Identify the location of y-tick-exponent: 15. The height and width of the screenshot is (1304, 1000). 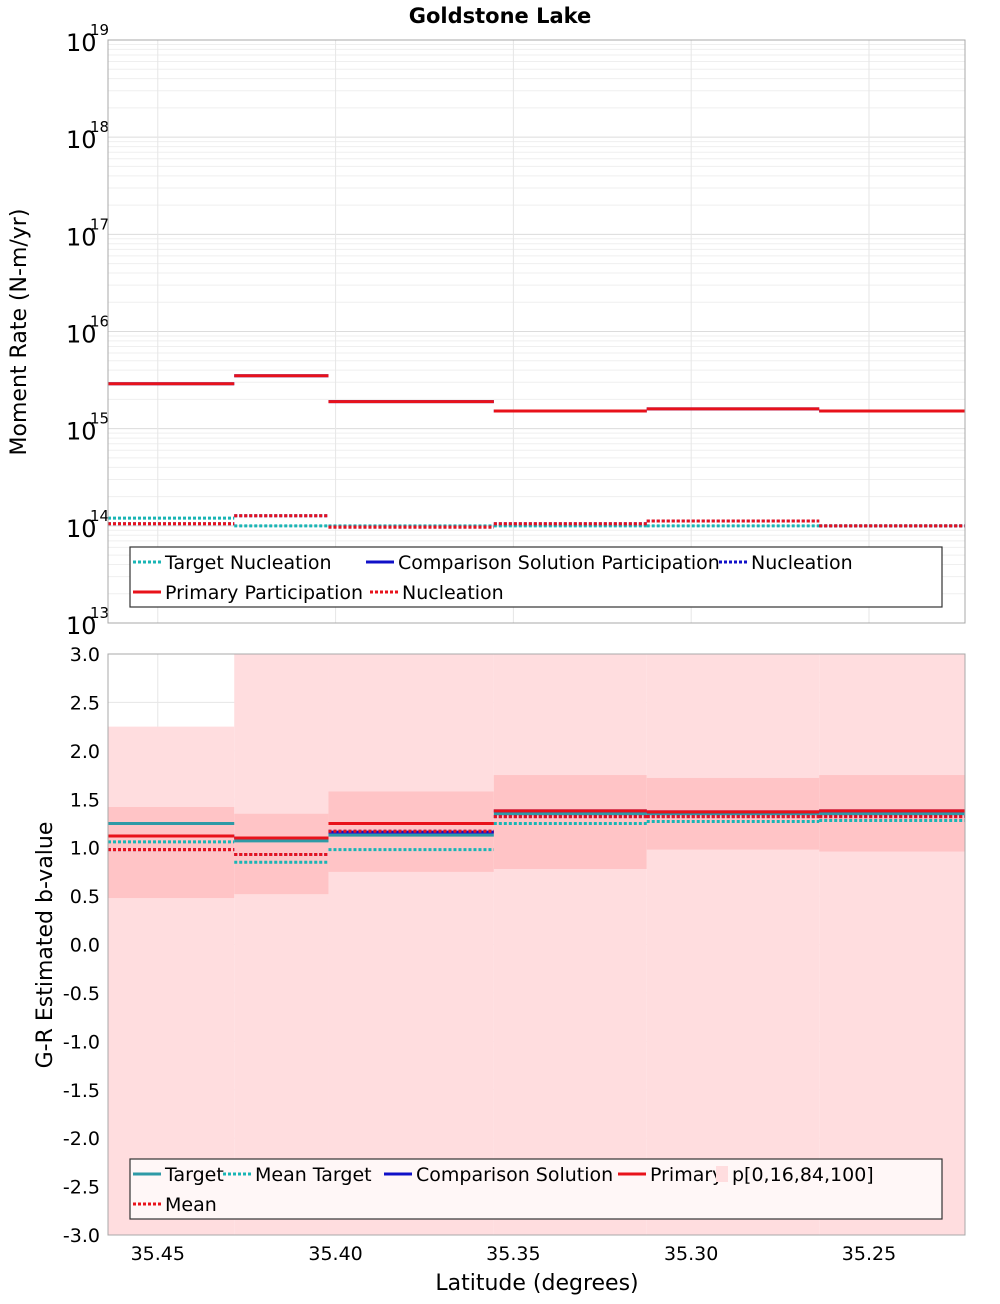
(99, 419).